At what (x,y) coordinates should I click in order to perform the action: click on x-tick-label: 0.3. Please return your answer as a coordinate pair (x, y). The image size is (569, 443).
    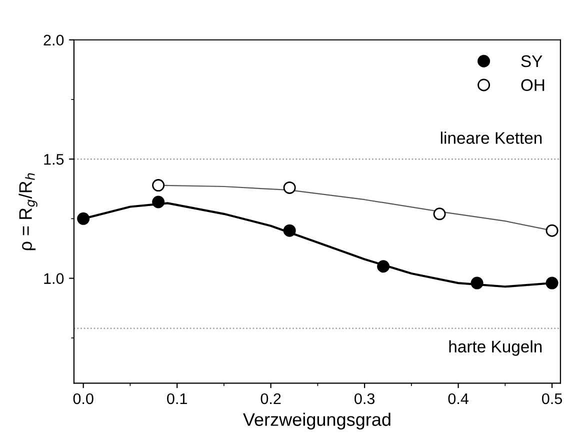
    Looking at the image, I should click on (364, 398).